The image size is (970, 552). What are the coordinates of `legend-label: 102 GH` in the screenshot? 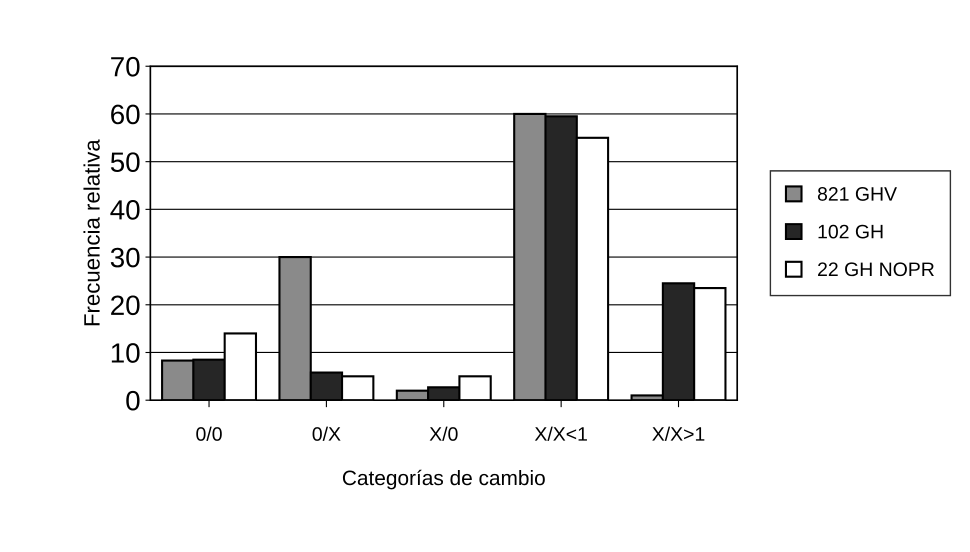 It's located at (850, 231).